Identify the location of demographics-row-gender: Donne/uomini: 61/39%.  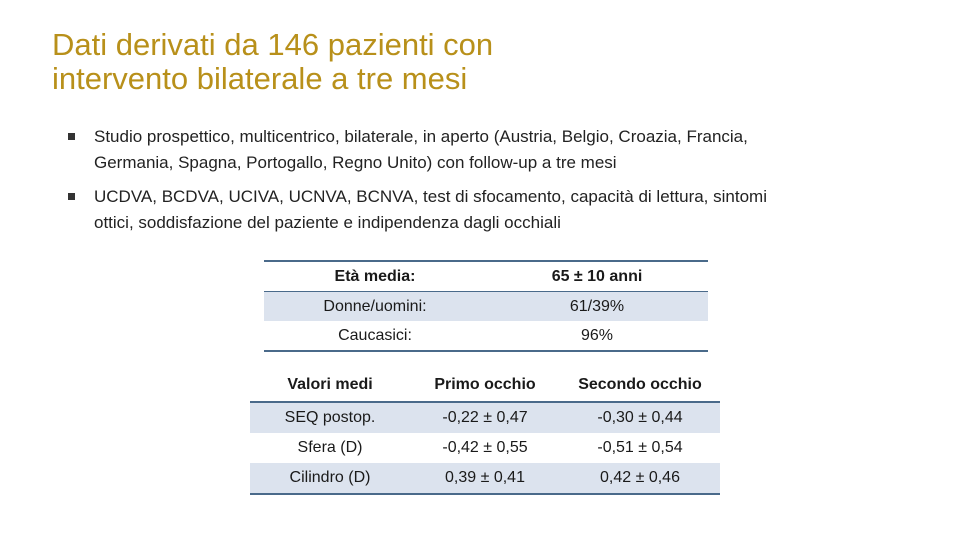
(486, 306).